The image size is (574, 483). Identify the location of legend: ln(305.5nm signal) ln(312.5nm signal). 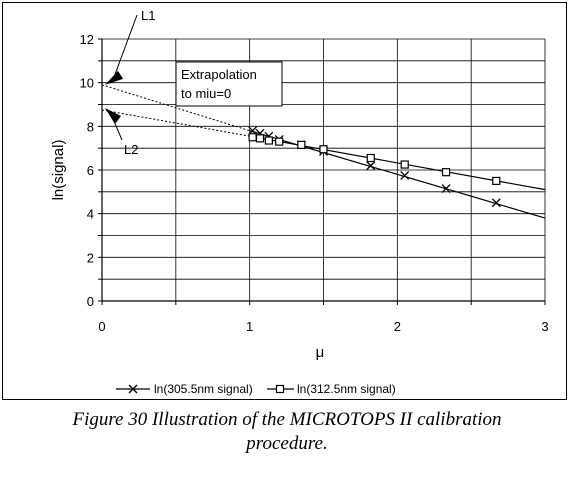
(256, 389).